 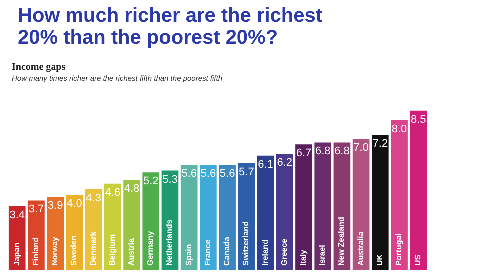 What do you see at coordinates (17, 254) in the screenshot?
I see `x-tick-label: Japan` at bounding box center [17, 254].